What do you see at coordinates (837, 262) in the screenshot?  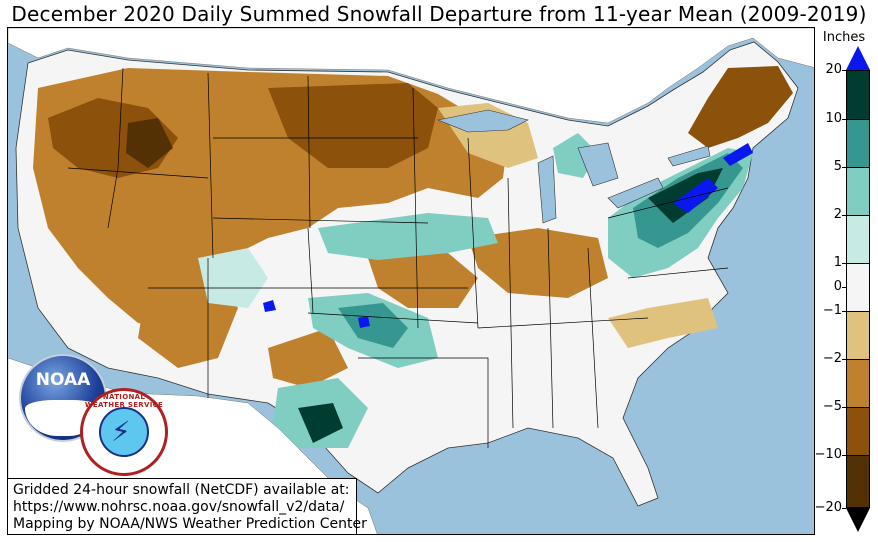 I see `colorbar-tick-label: 1` at bounding box center [837, 262].